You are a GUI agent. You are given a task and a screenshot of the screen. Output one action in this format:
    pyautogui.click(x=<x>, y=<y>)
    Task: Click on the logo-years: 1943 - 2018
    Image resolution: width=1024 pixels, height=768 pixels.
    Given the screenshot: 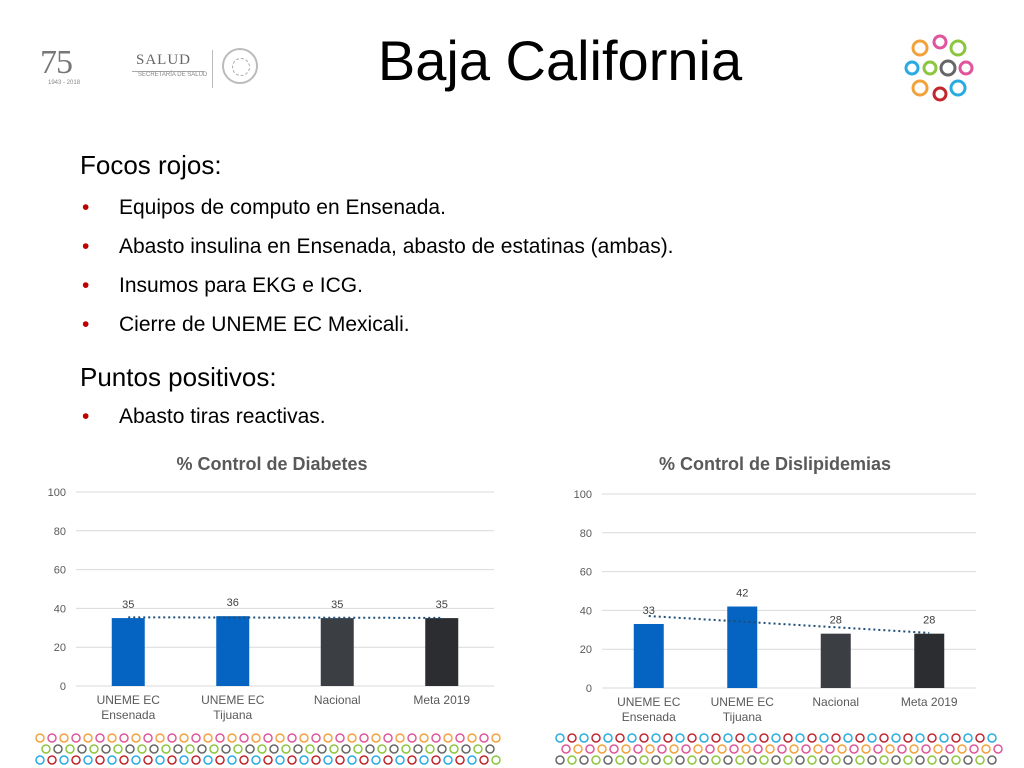 What is the action you would take?
    pyautogui.click(x=64, y=83)
    